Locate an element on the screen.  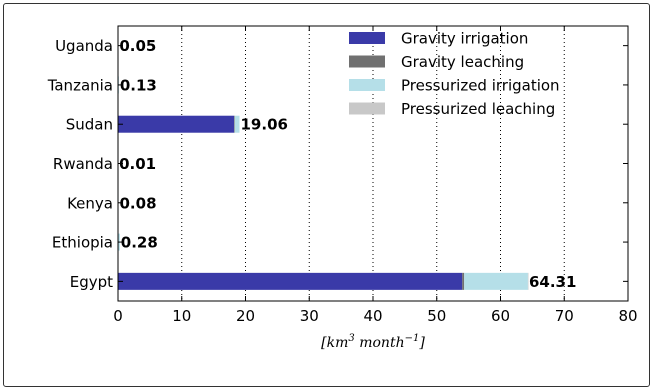
y-tick-label: Ethiopia is located at coordinates (82, 243).